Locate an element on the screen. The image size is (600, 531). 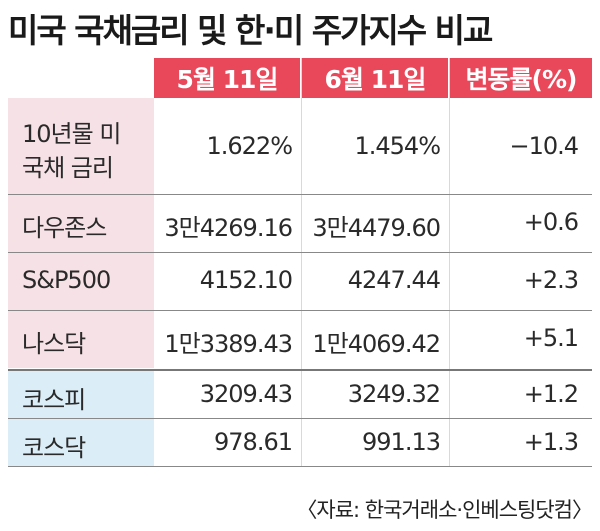
row-label: 코스닥 is located at coordinates (54, 448).